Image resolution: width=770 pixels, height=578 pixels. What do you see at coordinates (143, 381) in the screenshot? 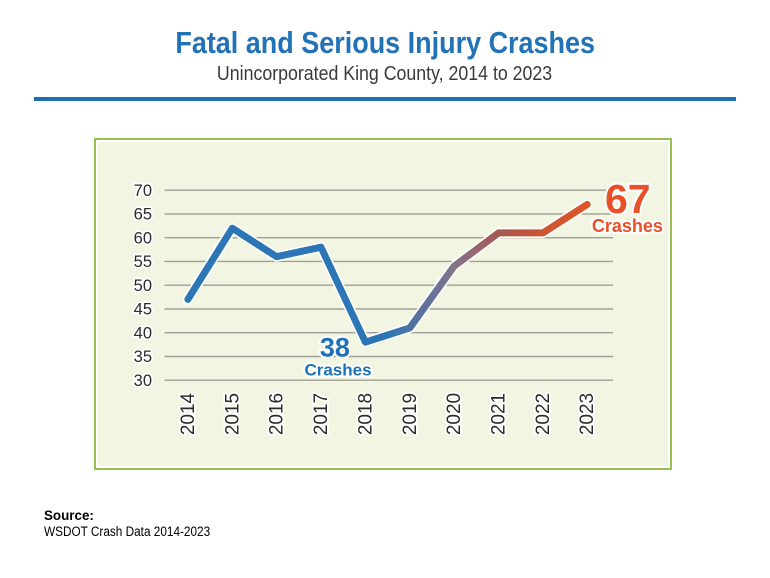
I see `svg-text: 30` at bounding box center [143, 381].